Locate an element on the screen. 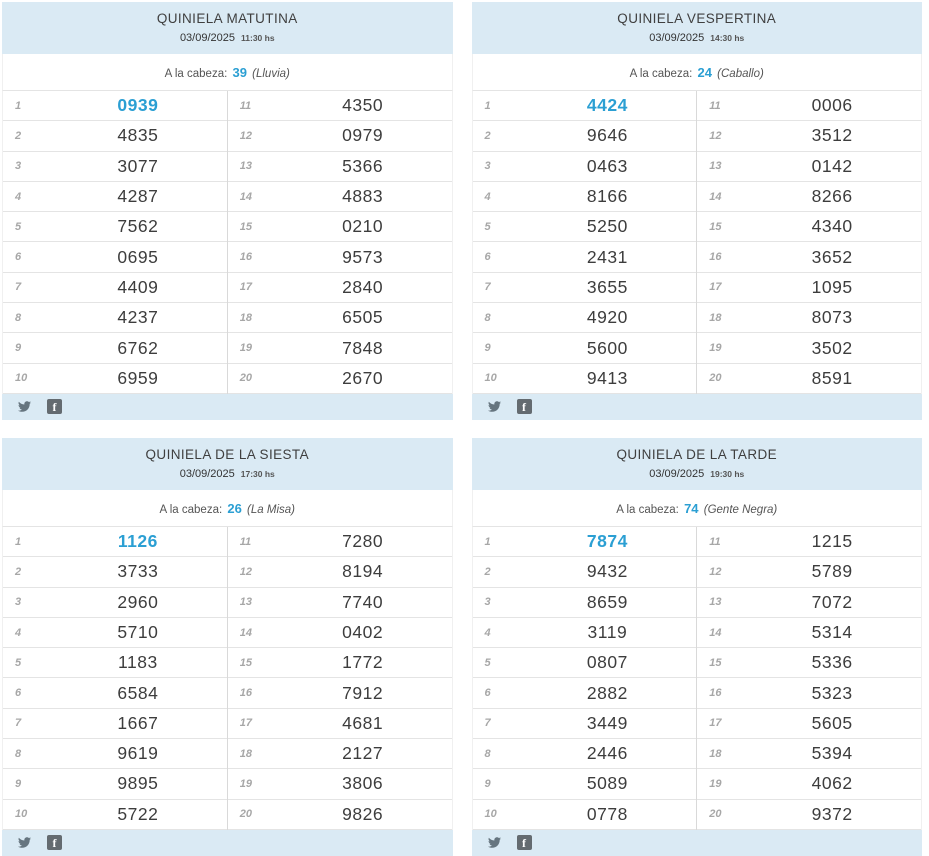 The width and height of the screenshot is (929, 856). result-row: 13 7740 is located at coordinates (339, 603).